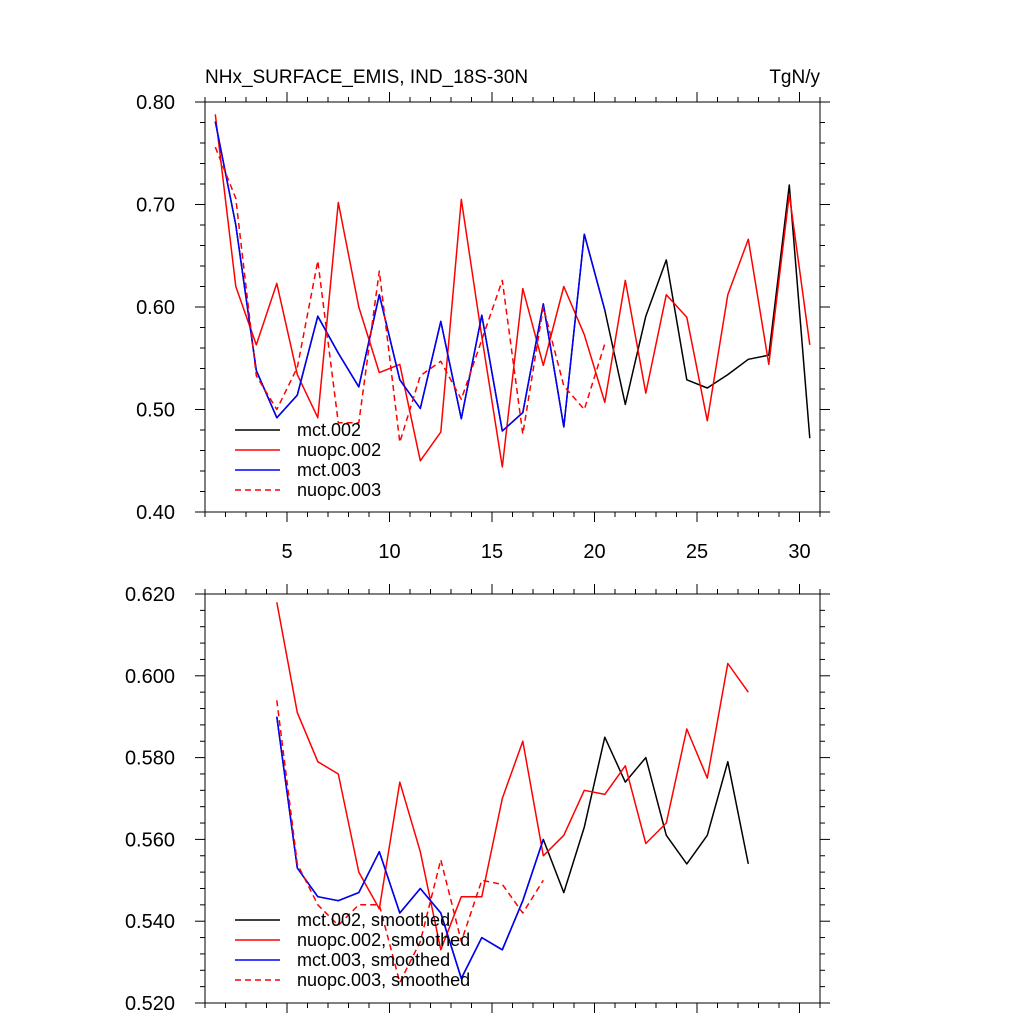 The width and height of the screenshot is (1024, 1024). What do you see at coordinates (286, 552) in the screenshot?
I see `x-tick-label: 5` at bounding box center [286, 552].